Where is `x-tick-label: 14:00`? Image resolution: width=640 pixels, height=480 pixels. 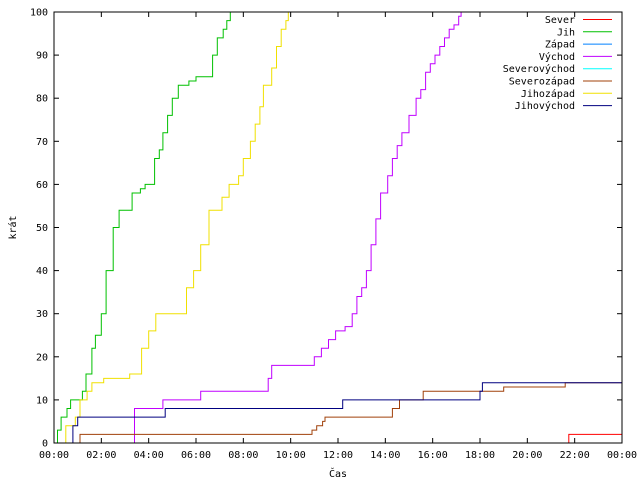
x-tick-label: 14:00 is located at coordinates (385, 455).